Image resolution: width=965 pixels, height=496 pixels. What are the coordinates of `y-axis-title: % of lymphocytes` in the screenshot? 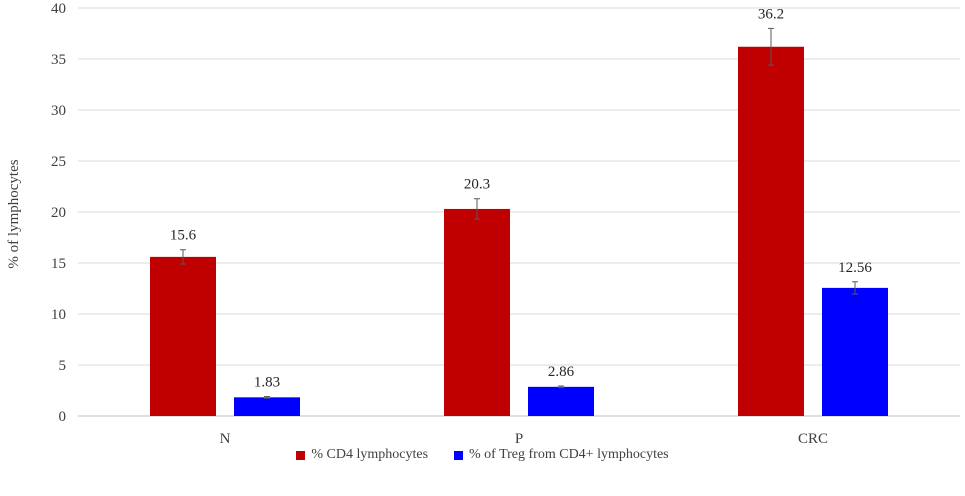 It's located at (14, 213).